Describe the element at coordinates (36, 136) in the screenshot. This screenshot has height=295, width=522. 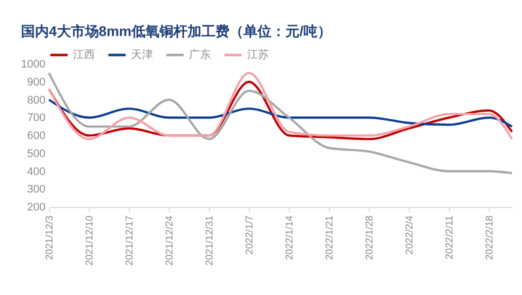
I see `y-tick-label: 600` at that location.